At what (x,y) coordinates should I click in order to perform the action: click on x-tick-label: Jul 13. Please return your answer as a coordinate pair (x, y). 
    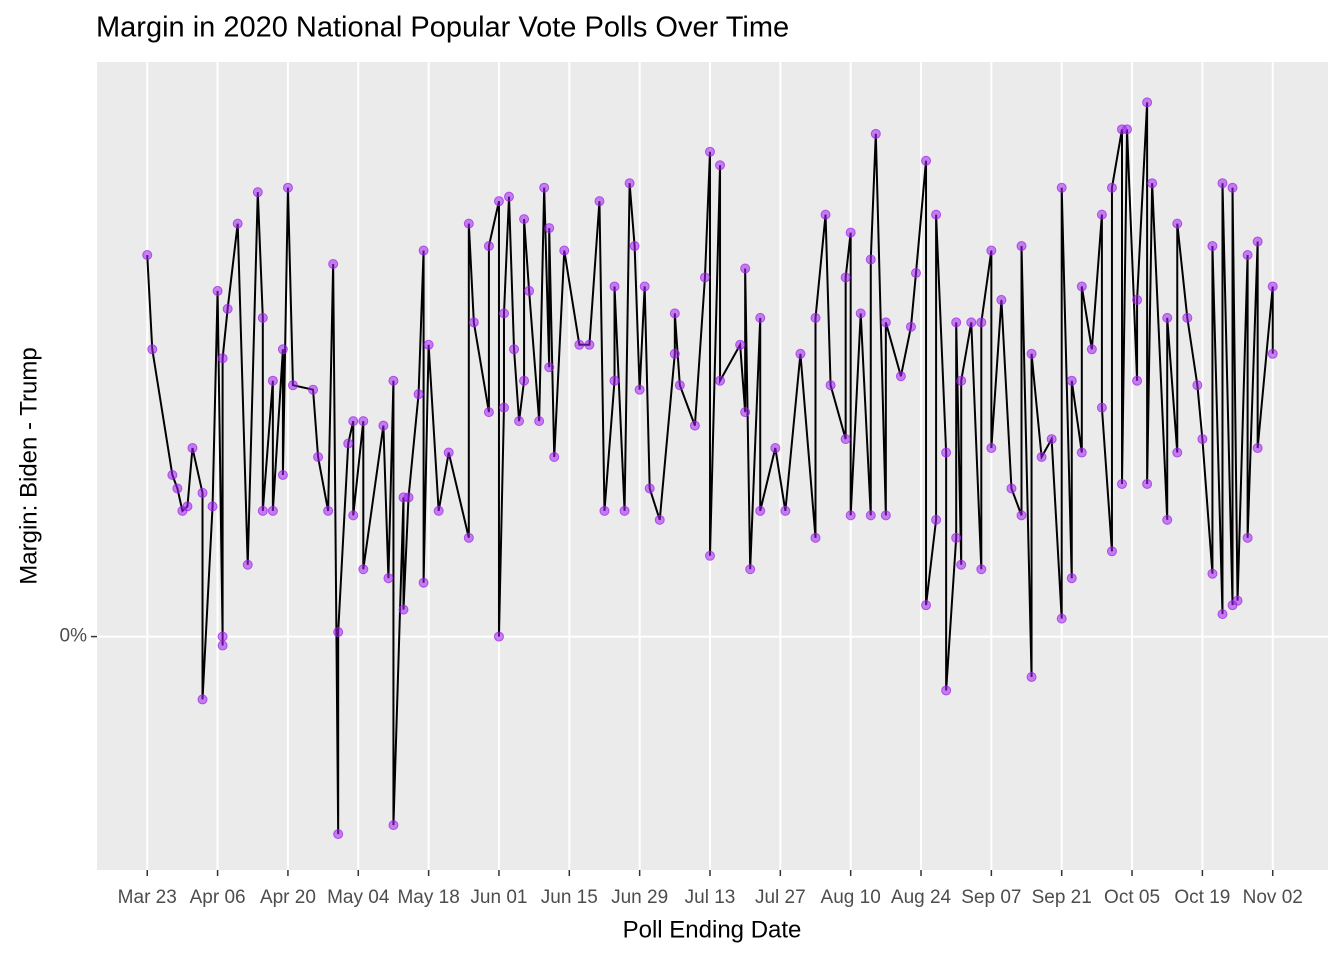
    Looking at the image, I should click on (710, 897).